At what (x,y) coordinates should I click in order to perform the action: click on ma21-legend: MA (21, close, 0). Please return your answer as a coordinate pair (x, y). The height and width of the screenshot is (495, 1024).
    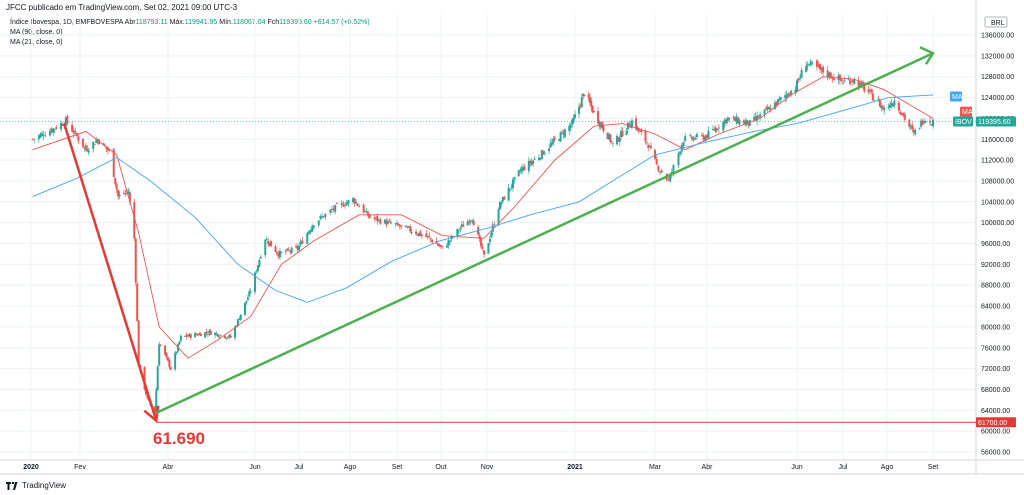
    Looking at the image, I should click on (36, 42).